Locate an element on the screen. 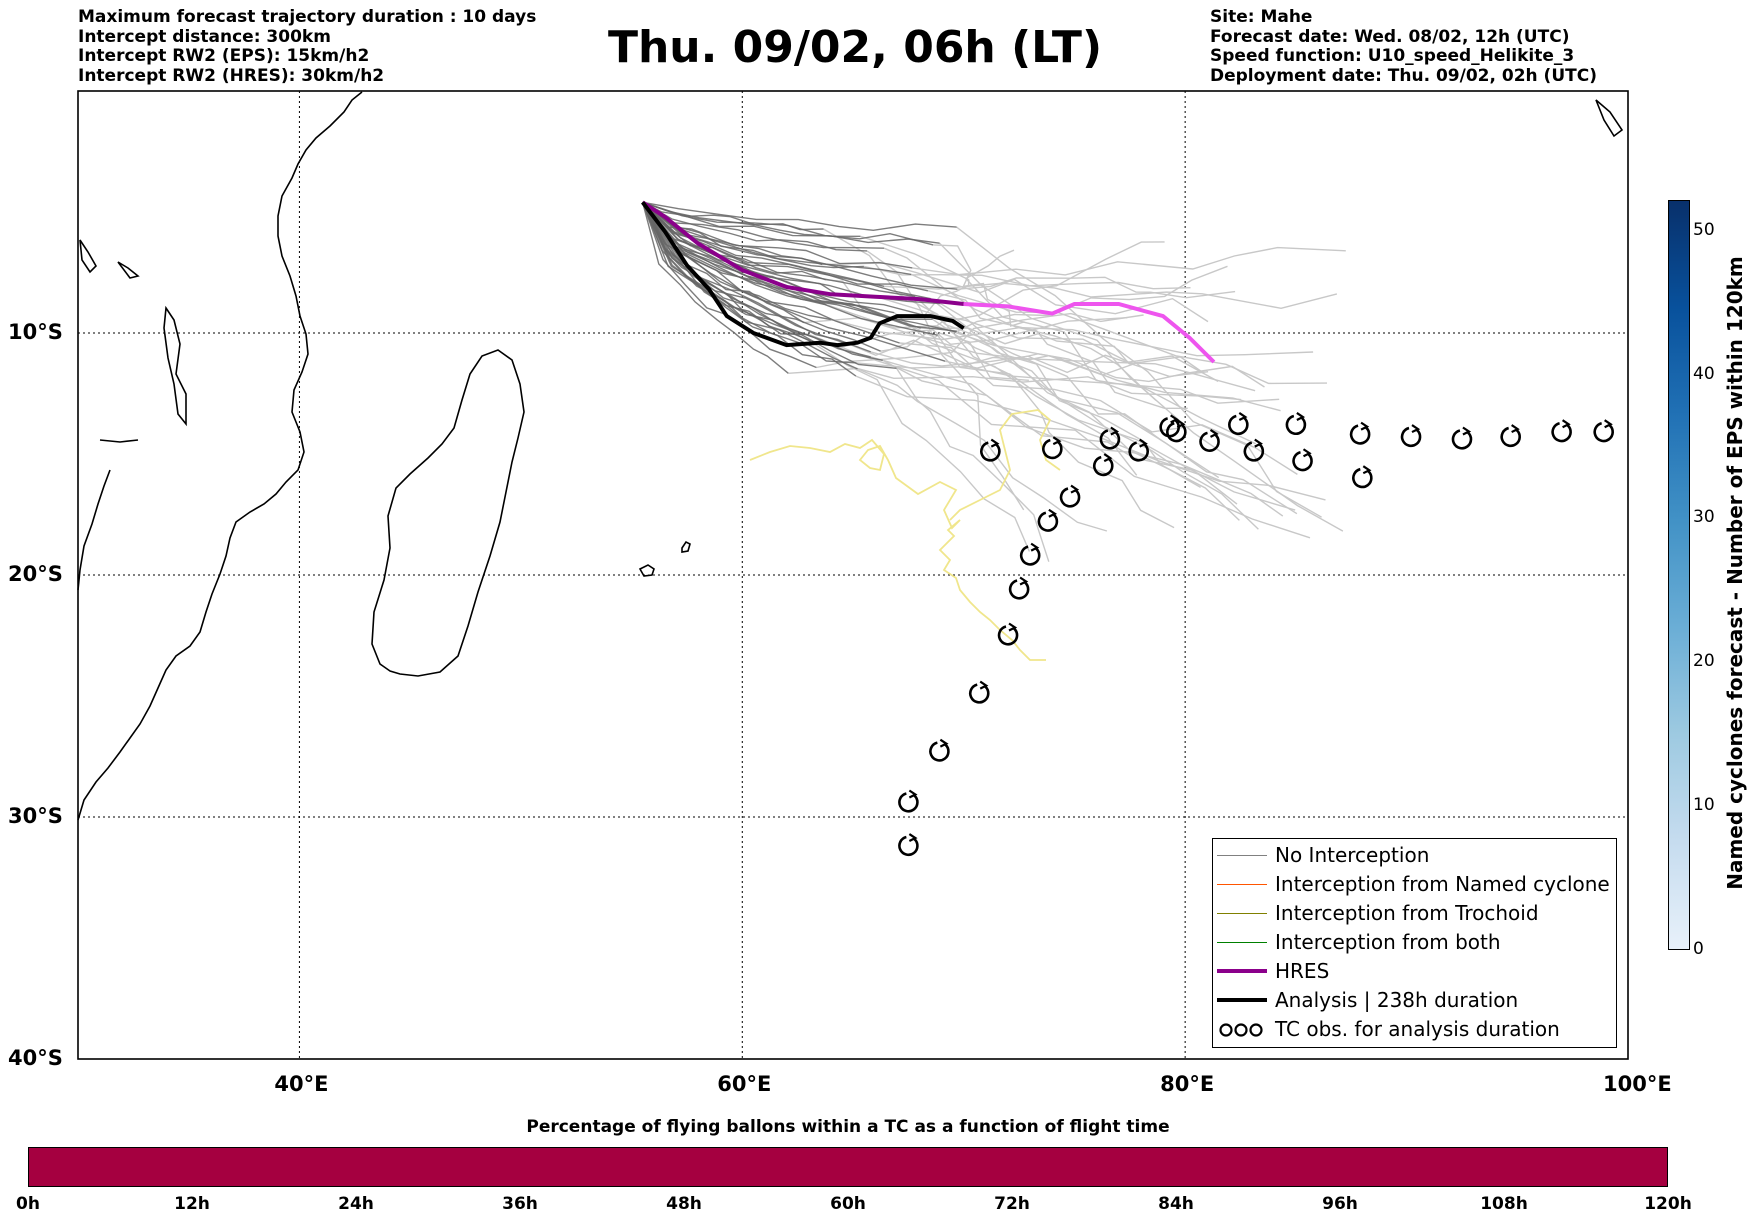  map-title: Thu. 09/02, 06h (LT) is located at coordinates (855, 47).